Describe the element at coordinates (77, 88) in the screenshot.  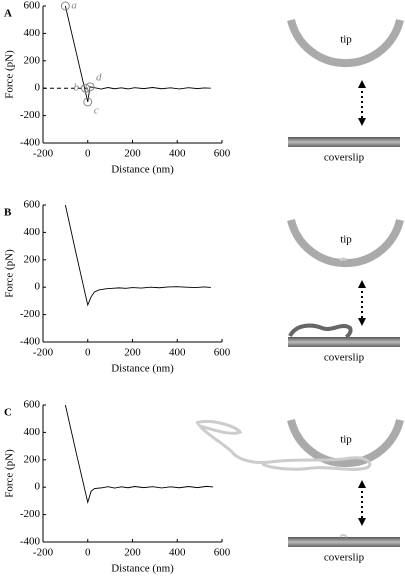
I see `annotation-label: b` at that location.